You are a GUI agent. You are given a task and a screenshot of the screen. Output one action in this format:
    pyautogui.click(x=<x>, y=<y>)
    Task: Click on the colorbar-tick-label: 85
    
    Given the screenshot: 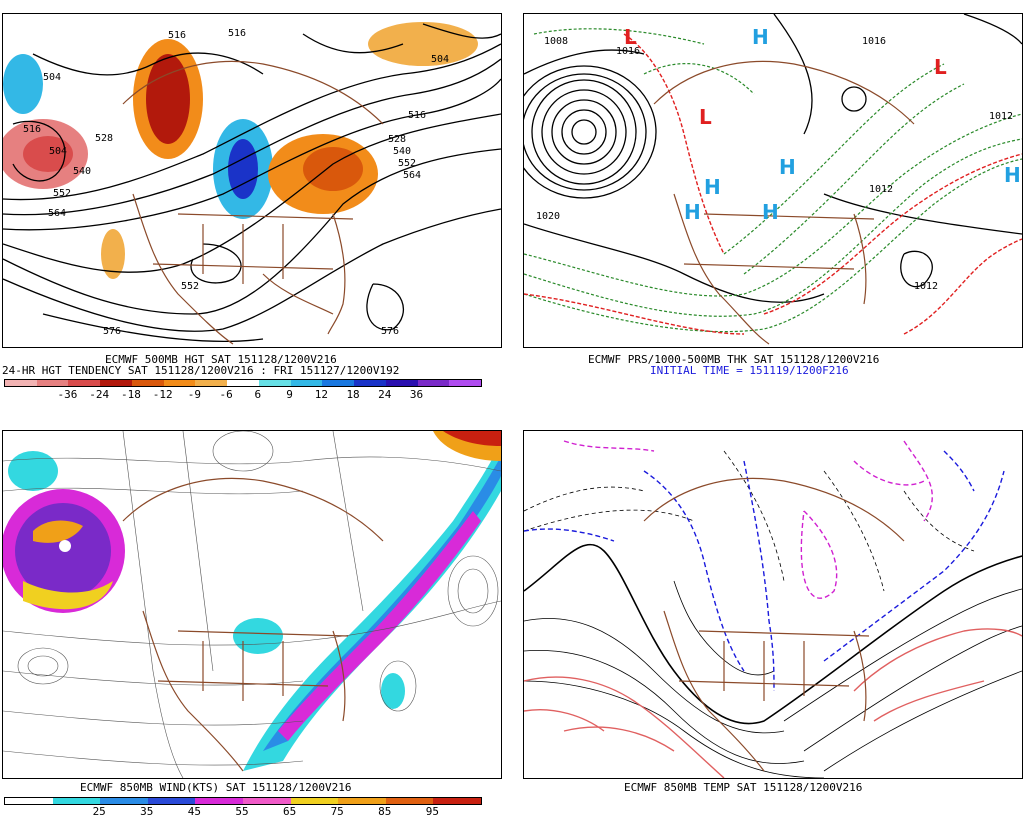 What is the action you would take?
    pyautogui.click(x=385, y=811)
    